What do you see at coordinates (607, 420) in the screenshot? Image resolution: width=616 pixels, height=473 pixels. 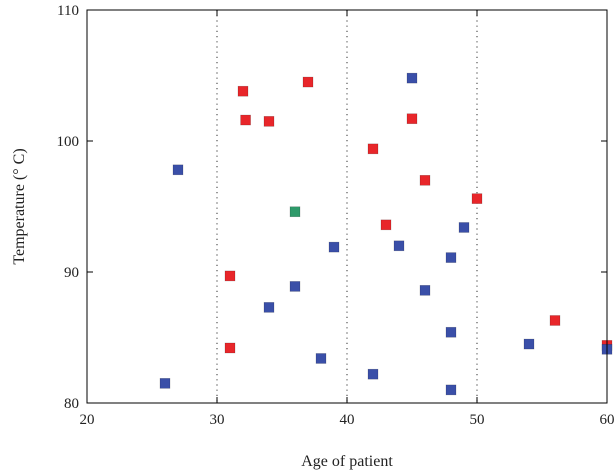 I see `x-tick-label: 60` at bounding box center [607, 420].